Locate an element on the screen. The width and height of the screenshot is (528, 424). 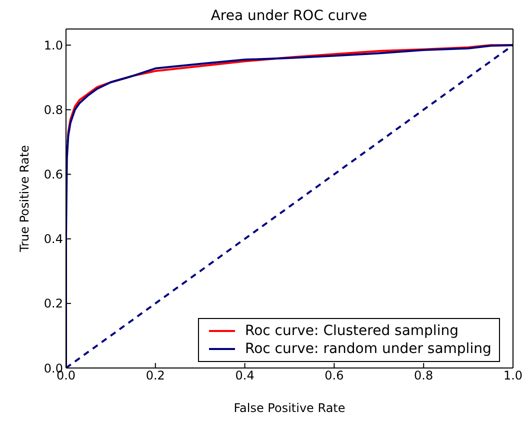
y-axis-title: True Positive Rate is located at coordinates (24, 199).